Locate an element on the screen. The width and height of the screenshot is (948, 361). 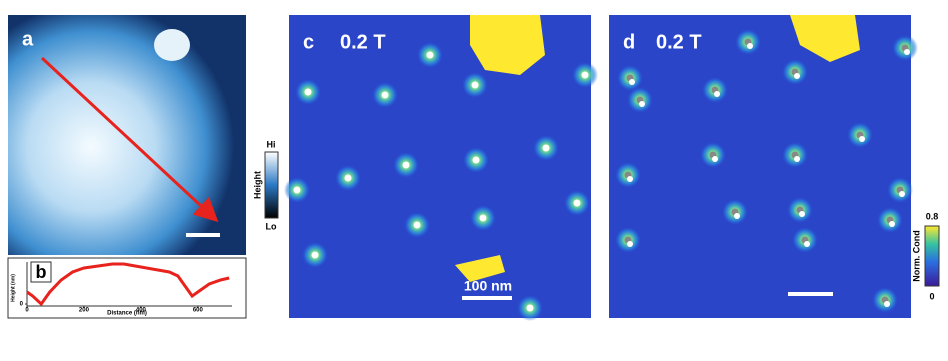
panel-label: d is located at coordinates (629, 42).